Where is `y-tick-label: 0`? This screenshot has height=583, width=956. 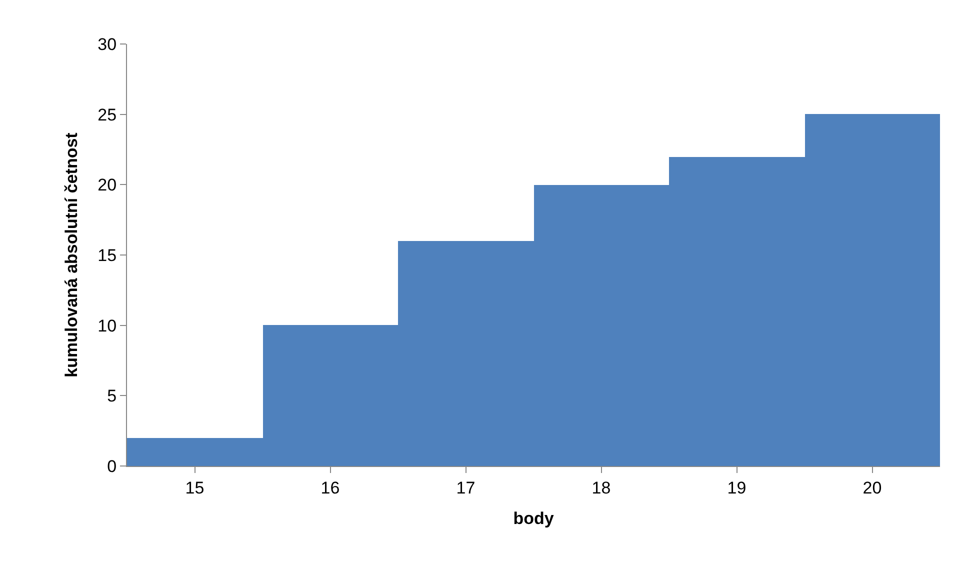
y-tick-label: 0 is located at coordinates (112, 466).